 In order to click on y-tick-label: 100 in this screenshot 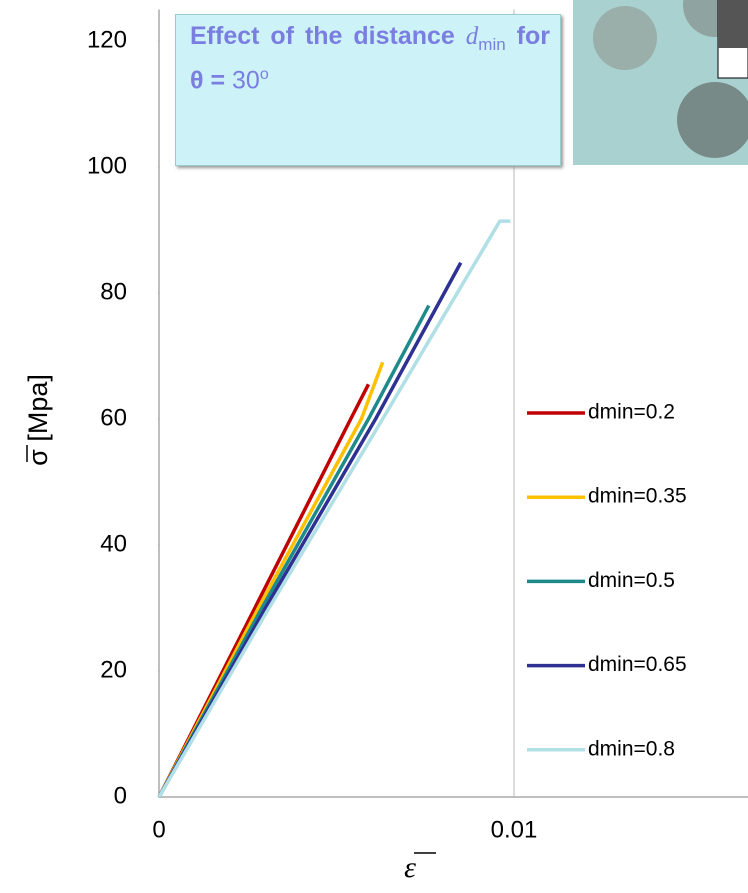, I will do `click(107, 165)`.